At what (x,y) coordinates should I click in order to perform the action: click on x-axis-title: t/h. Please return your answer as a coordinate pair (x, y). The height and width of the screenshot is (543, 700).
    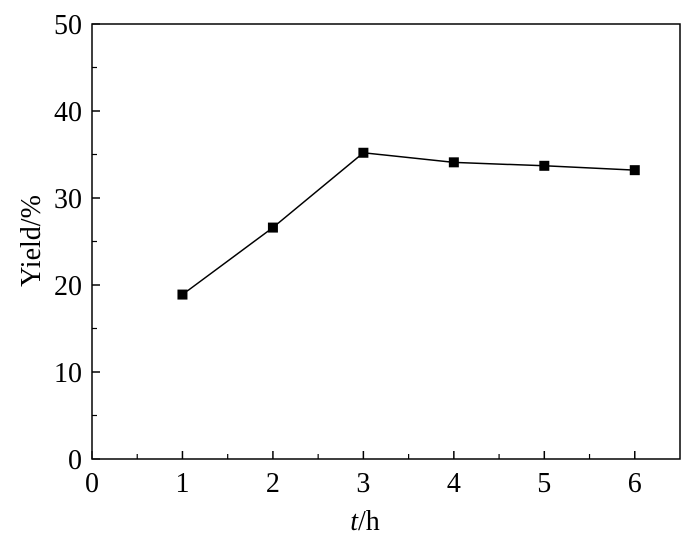
    Looking at the image, I should click on (365, 521).